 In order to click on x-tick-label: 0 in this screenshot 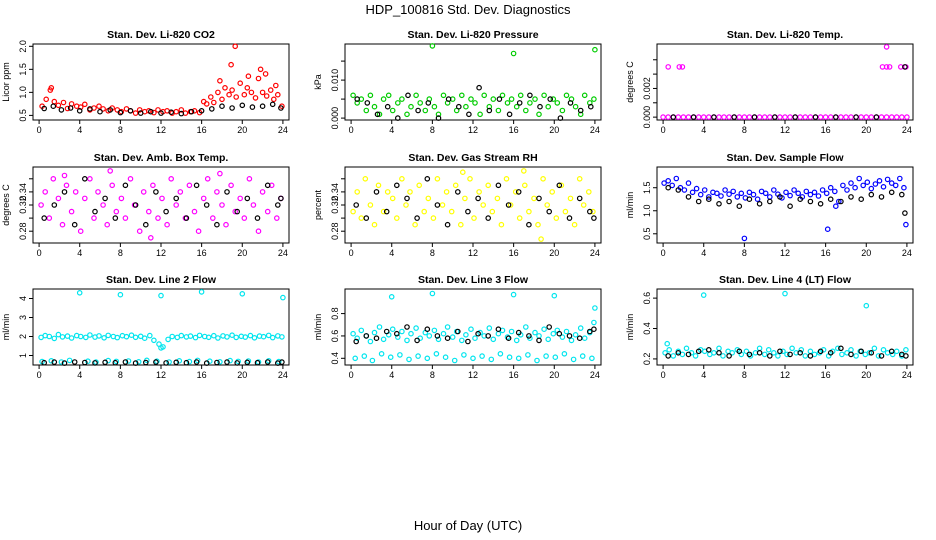, I will do `click(663, 130)`.